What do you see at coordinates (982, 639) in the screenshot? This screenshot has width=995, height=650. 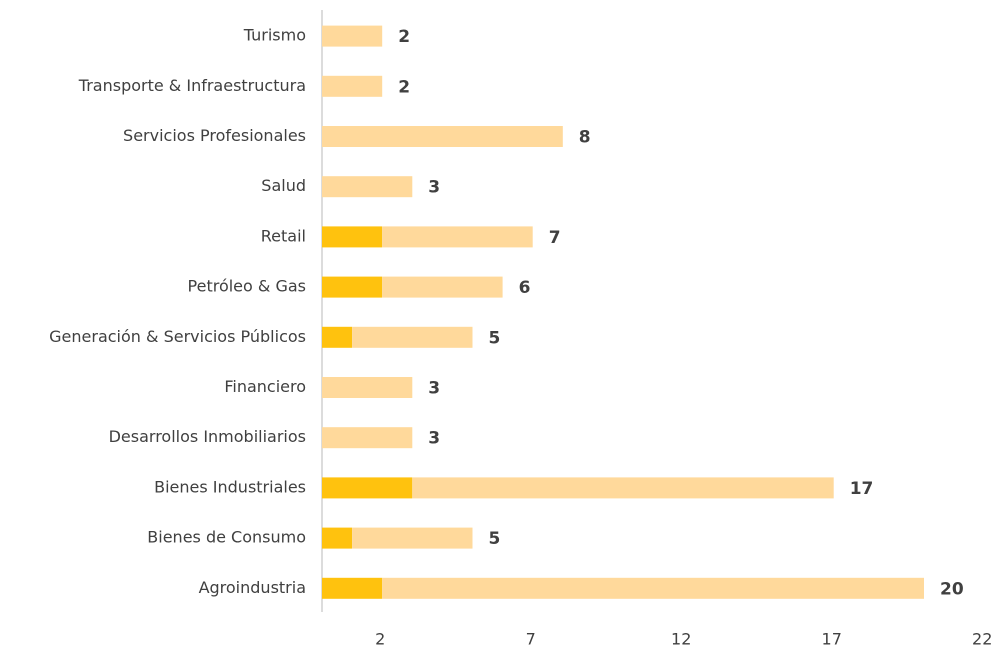 I see `x-tick-label: 22` at bounding box center [982, 639].